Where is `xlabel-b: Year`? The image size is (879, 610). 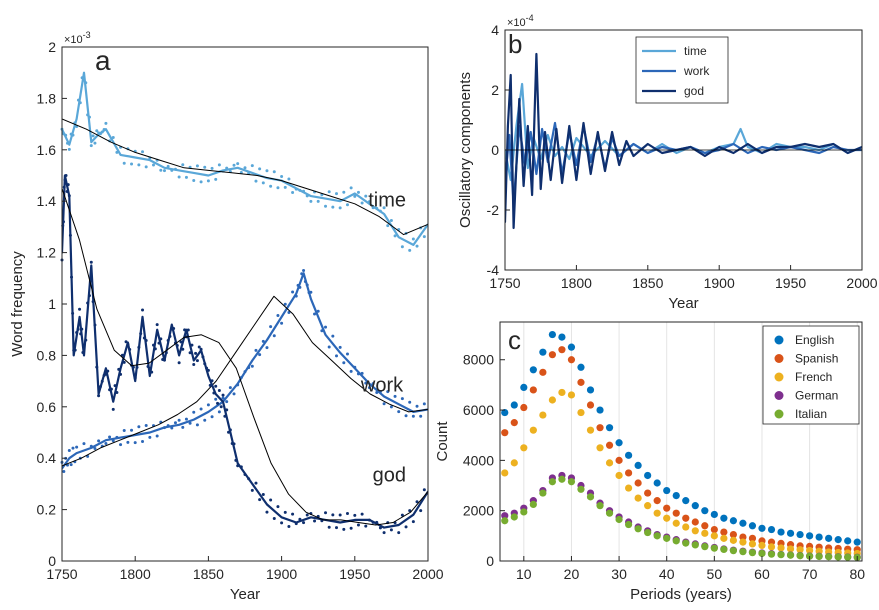 xlabel-b: Year is located at coordinates (683, 303).